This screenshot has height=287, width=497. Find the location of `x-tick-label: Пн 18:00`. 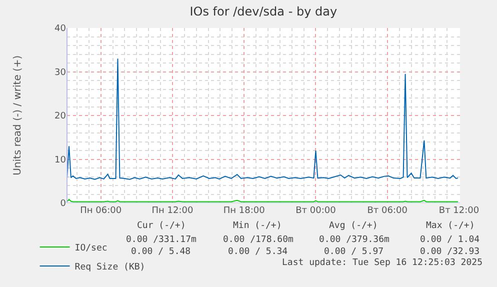

x-tick-label: Пн 18:00 is located at coordinates (244, 211).